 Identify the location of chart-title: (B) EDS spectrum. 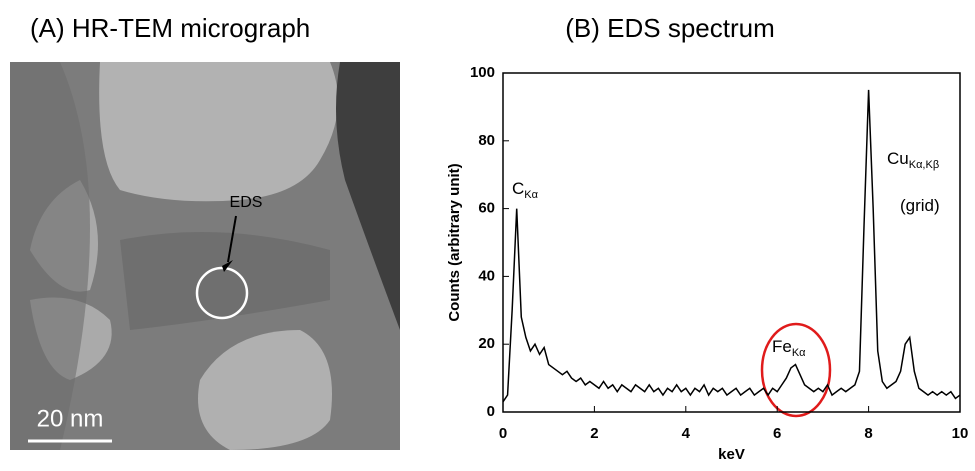
(670, 28).